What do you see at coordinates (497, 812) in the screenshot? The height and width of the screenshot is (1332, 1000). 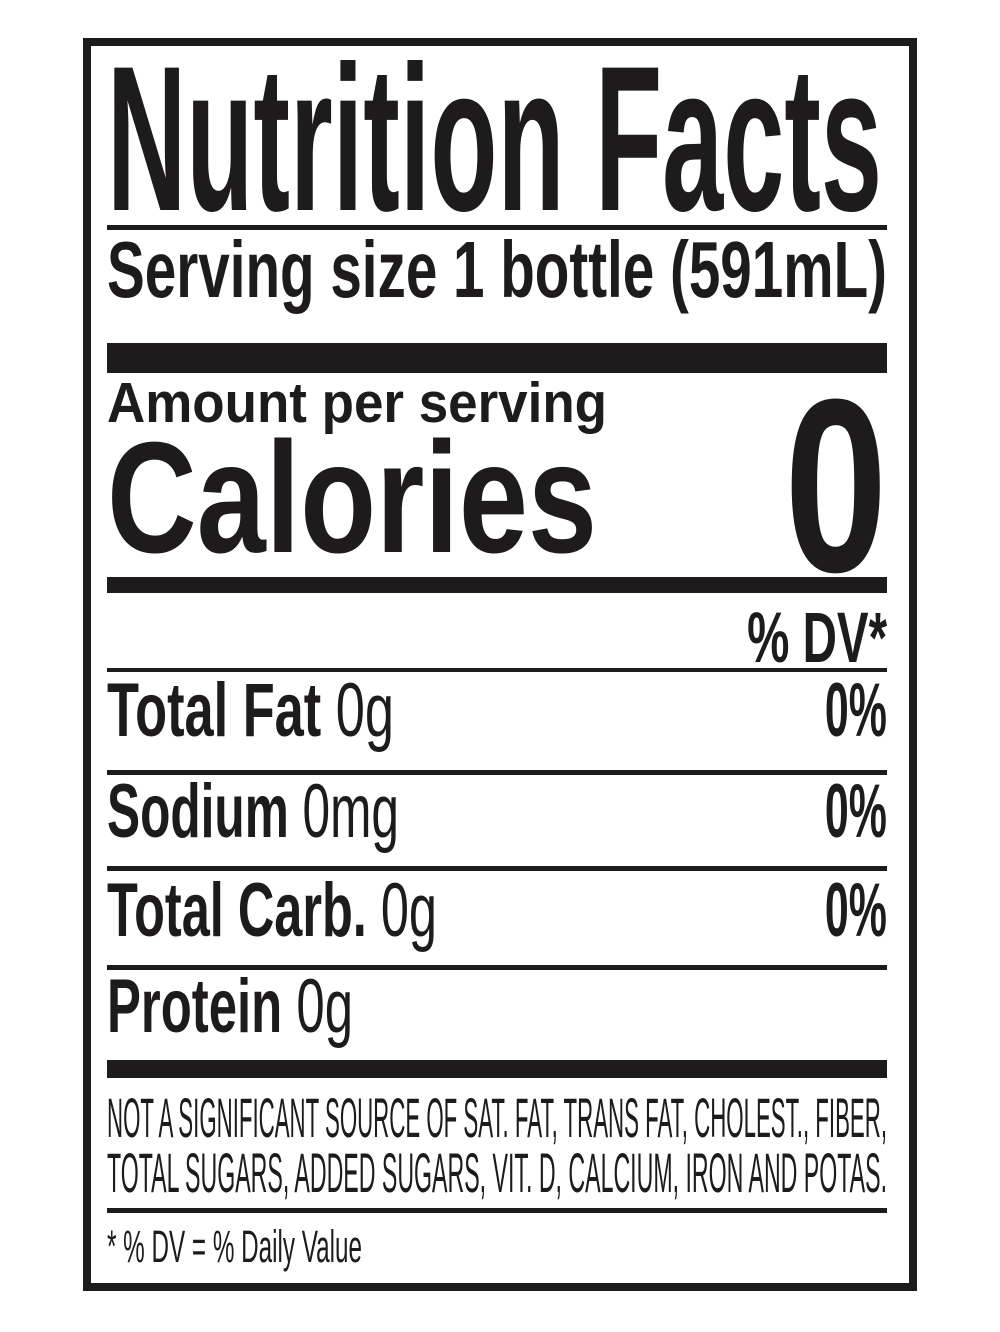 I see `nutrient-row-sodium: Sodium 0mg 0%` at bounding box center [497, 812].